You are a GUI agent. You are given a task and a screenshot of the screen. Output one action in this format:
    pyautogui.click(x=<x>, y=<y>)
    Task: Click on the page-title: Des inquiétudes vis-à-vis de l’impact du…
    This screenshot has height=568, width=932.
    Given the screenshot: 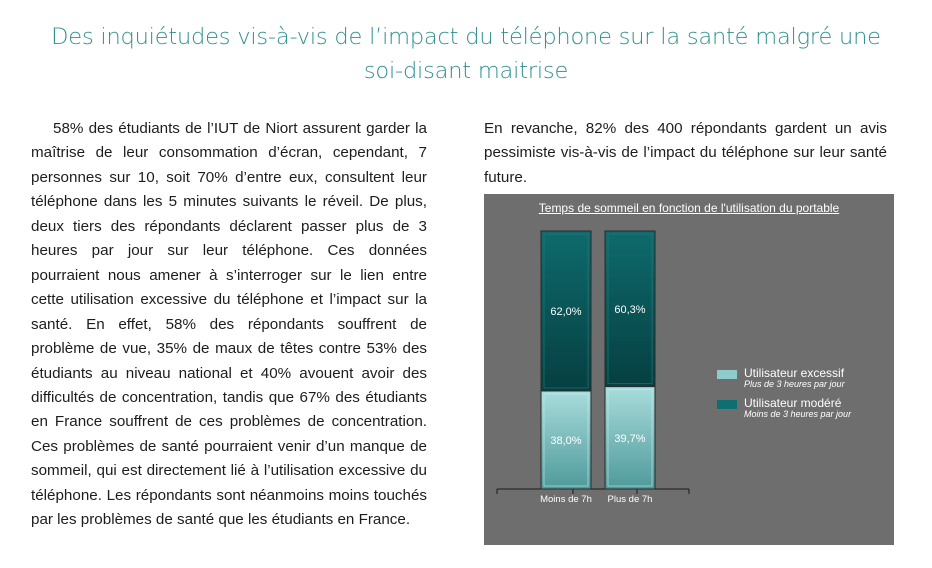 What is the action you would take?
    pyautogui.click(x=466, y=54)
    